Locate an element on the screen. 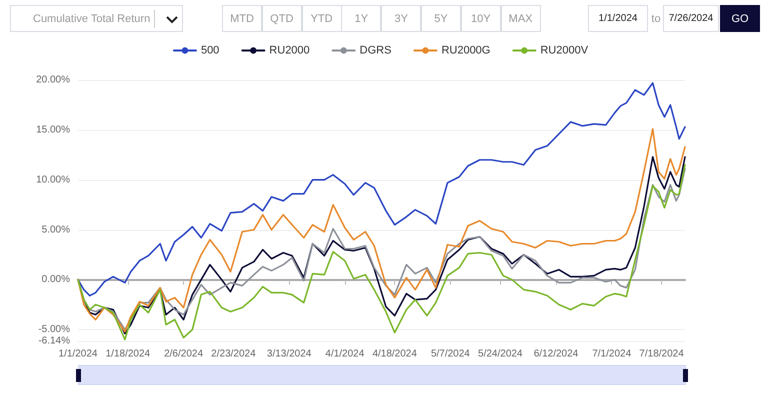 Image resolution: width=761 pixels, height=394 pixels. text: 3Y is located at coordinates (401, 18).